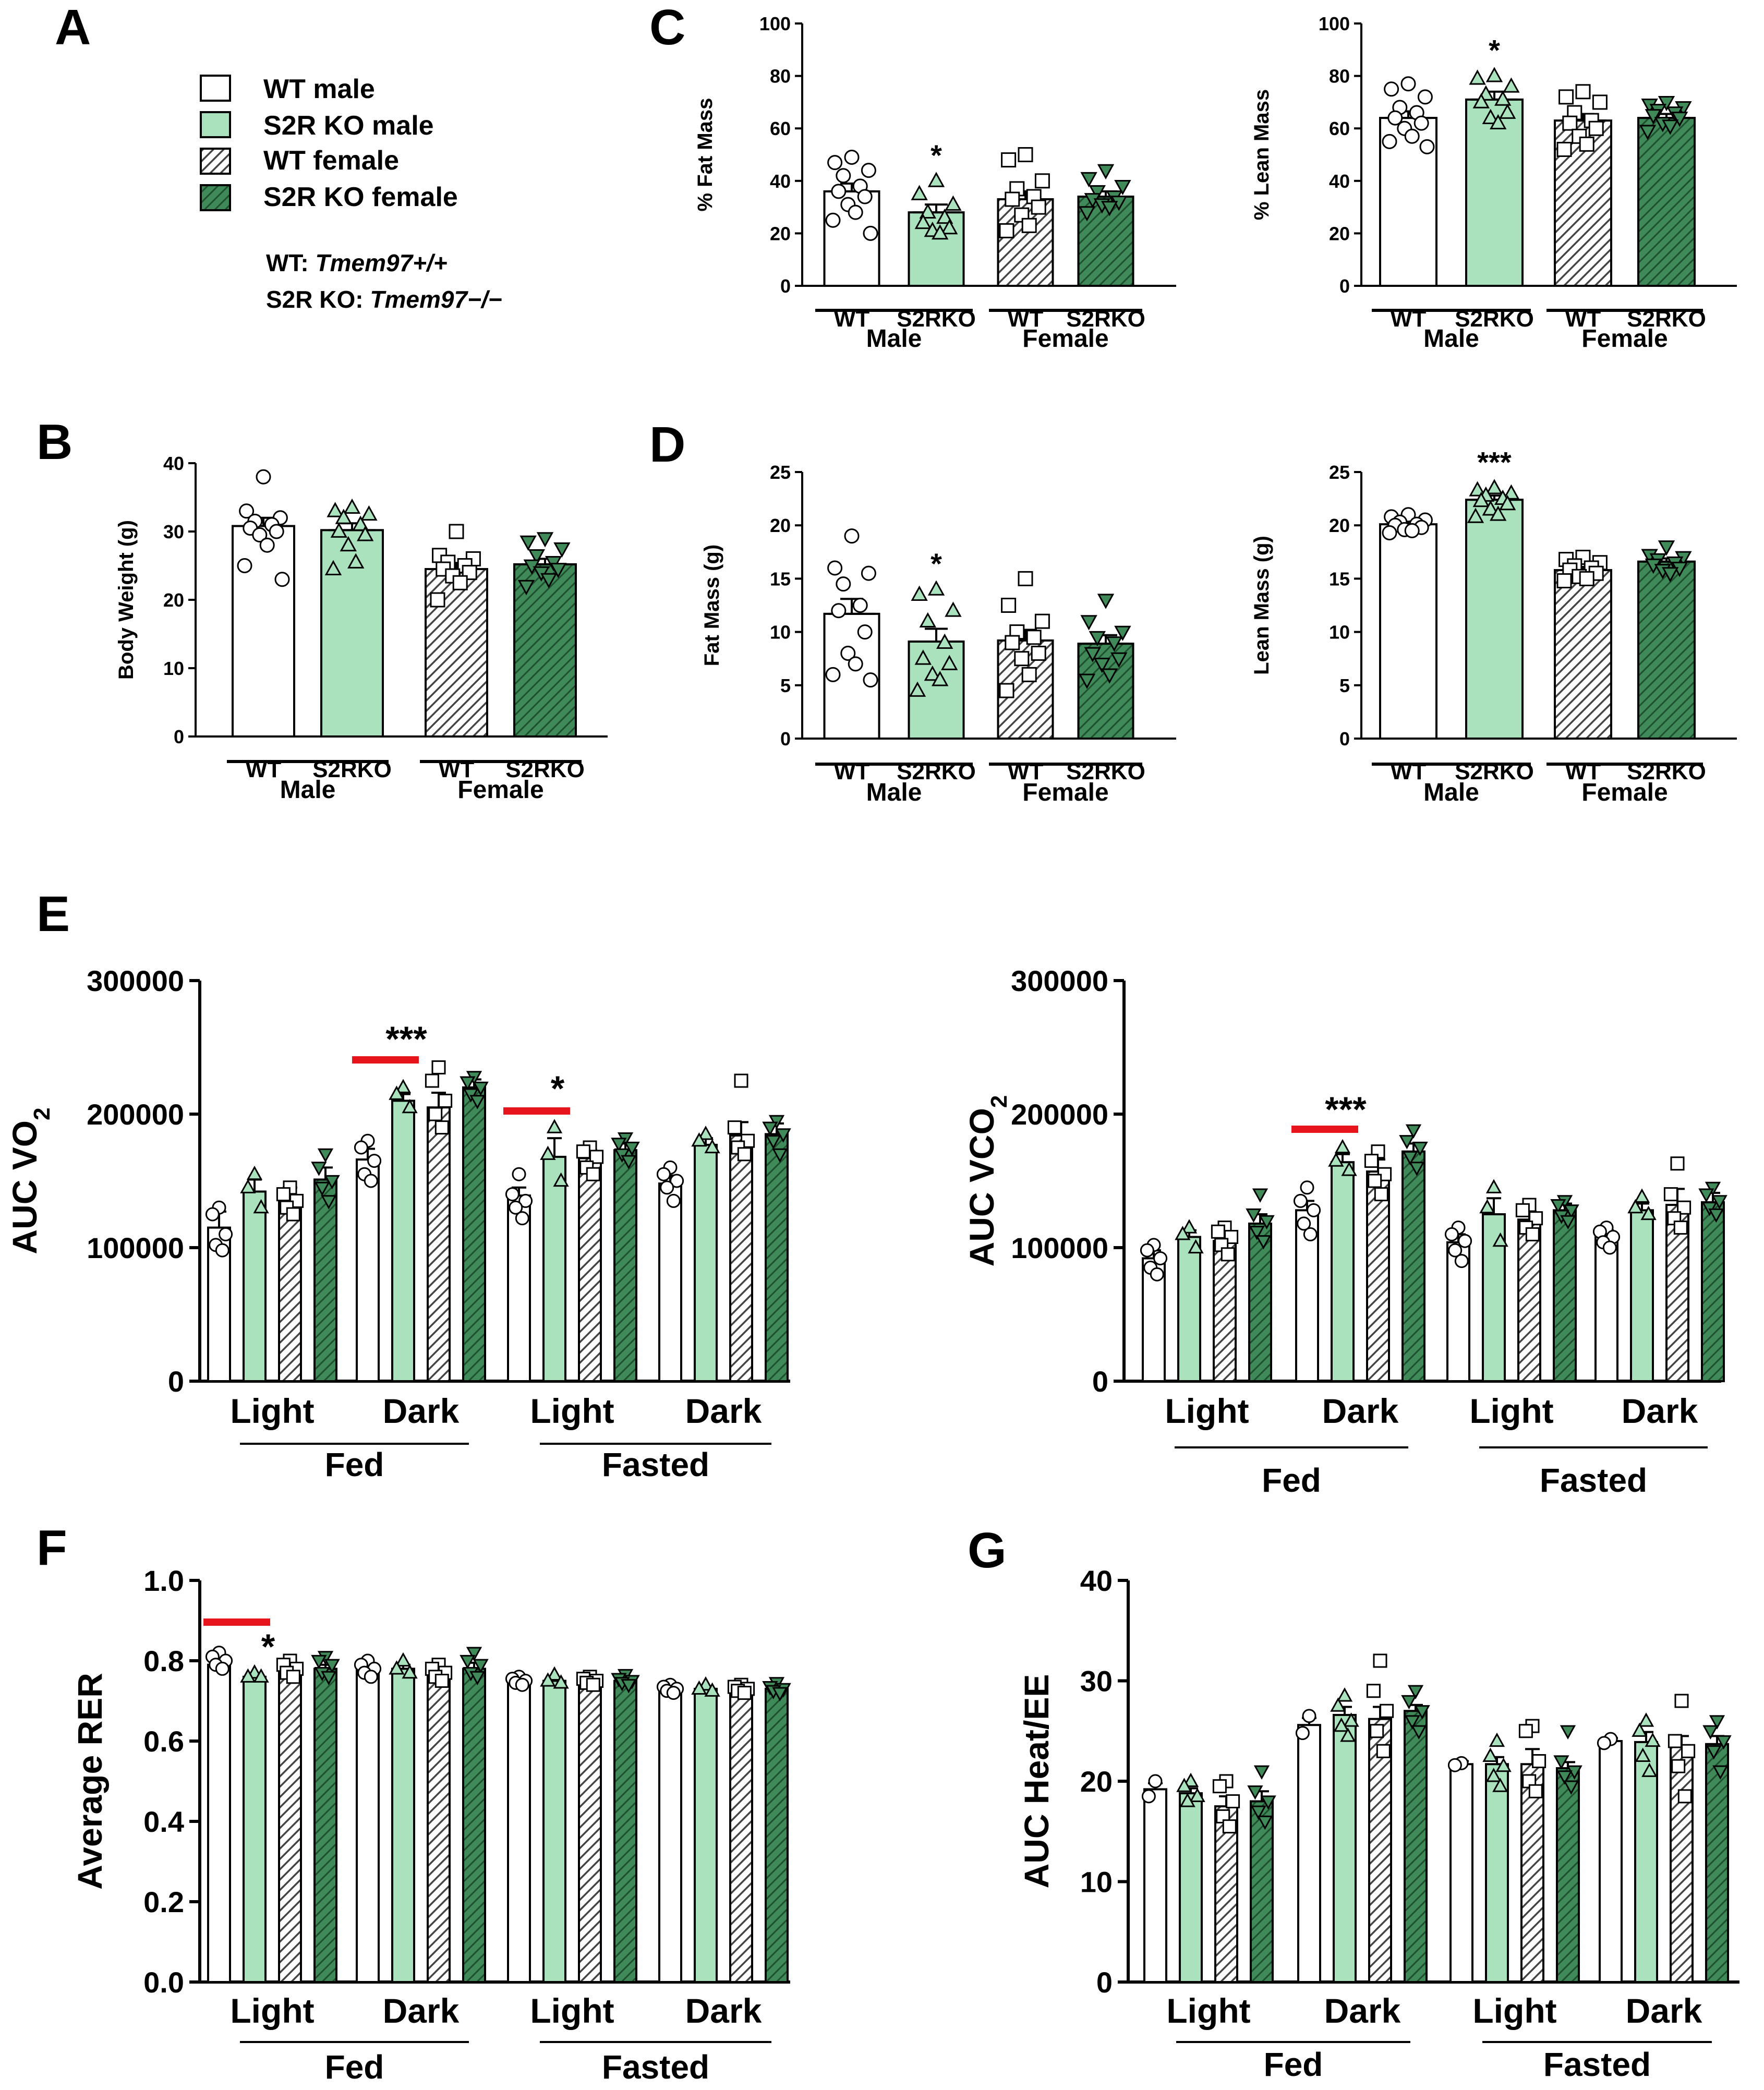 This screenshot has height=2090, width=1764. What do you see at coordinates (987, 1551) in the screenshot?
I see `panel-letter-g: G` at bounding box center [987, 1551].